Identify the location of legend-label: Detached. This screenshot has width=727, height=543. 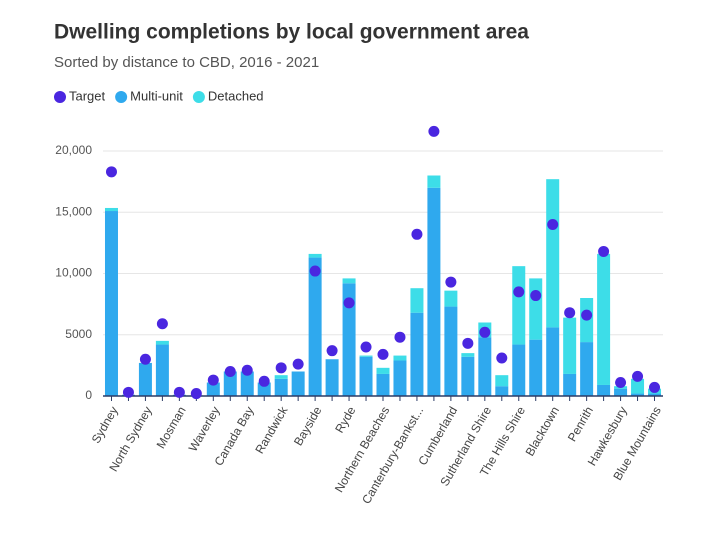
(236, 95).